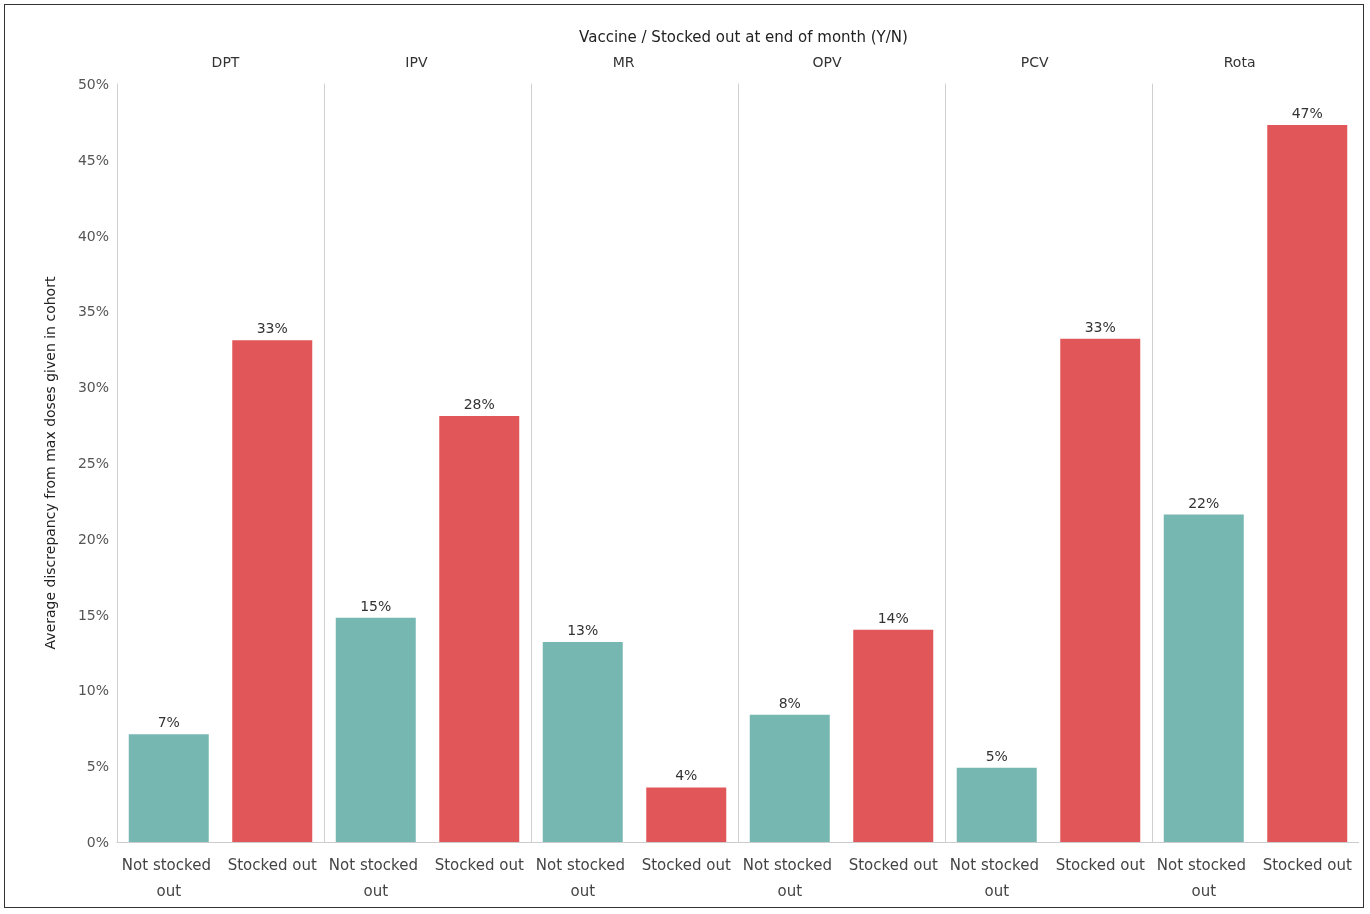 The width and height of the screenshot is (1370, 914). I want to click on y-tick-label: 50%, so click(93, 84).